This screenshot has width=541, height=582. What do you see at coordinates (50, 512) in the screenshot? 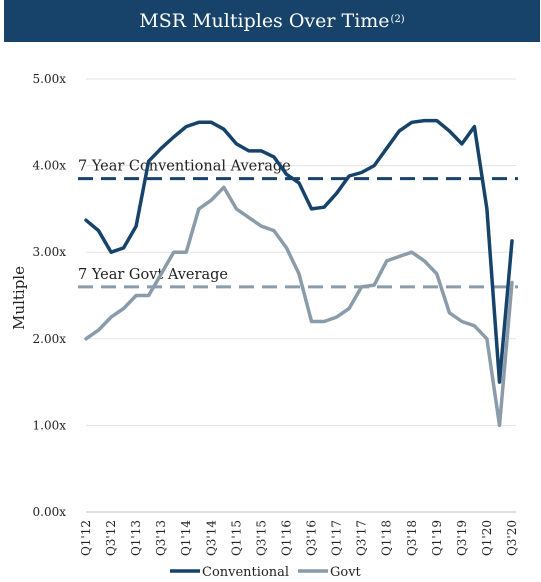
I see `y-tick-label: 0.00x` at bounding box center [50, 512].